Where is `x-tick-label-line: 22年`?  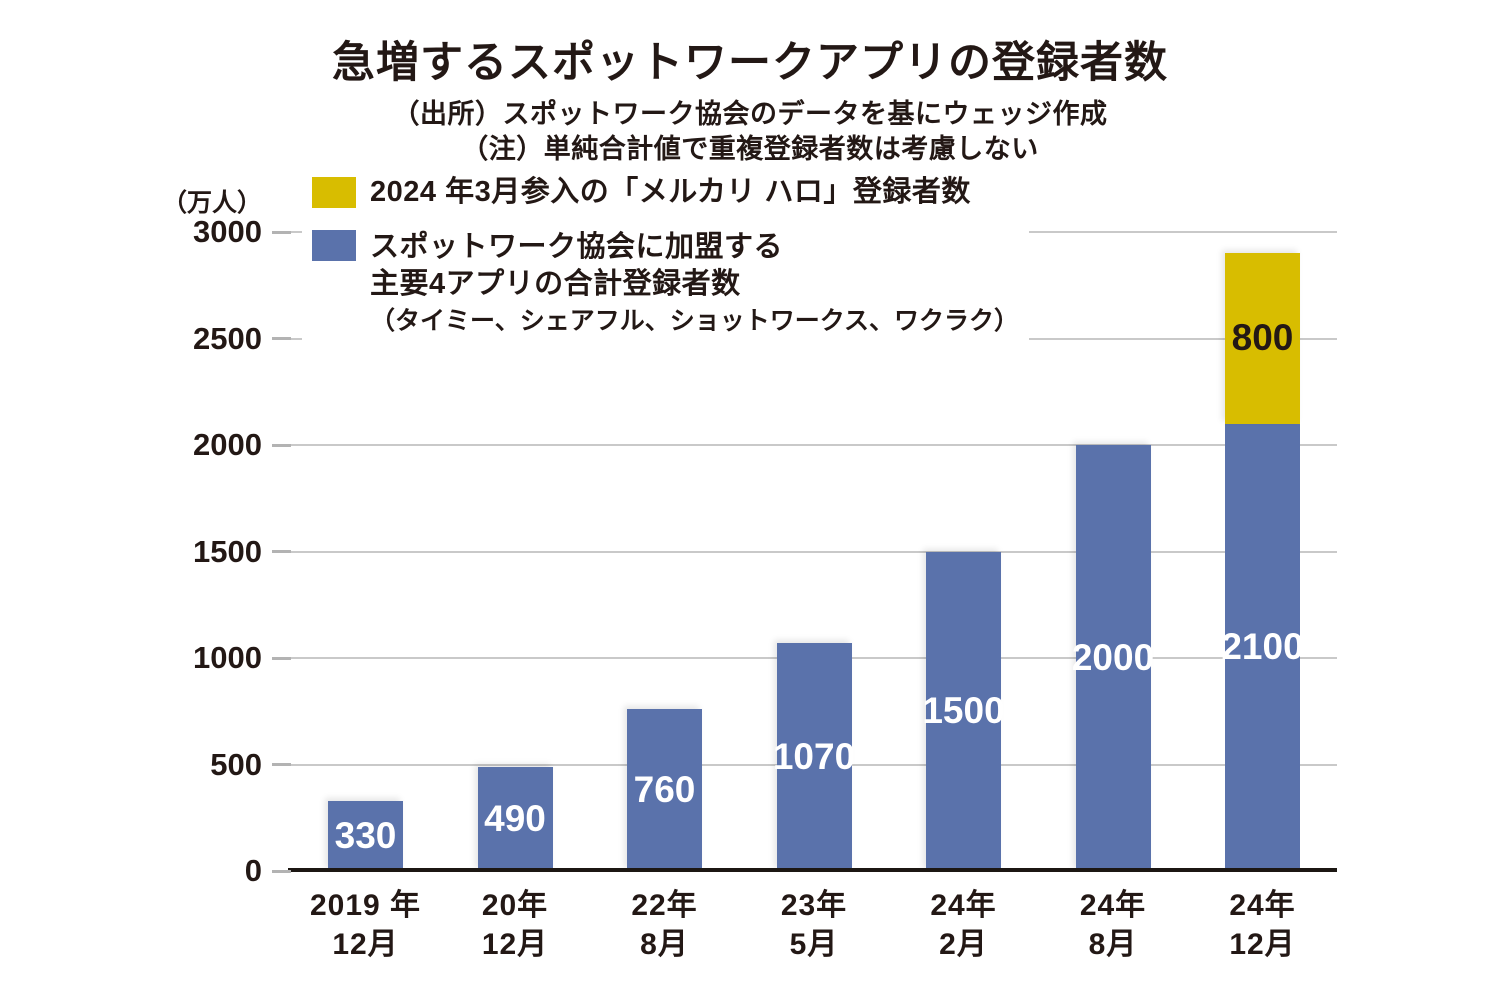 x-tick-label-line: 22年 is located at coordinates (664, 905).